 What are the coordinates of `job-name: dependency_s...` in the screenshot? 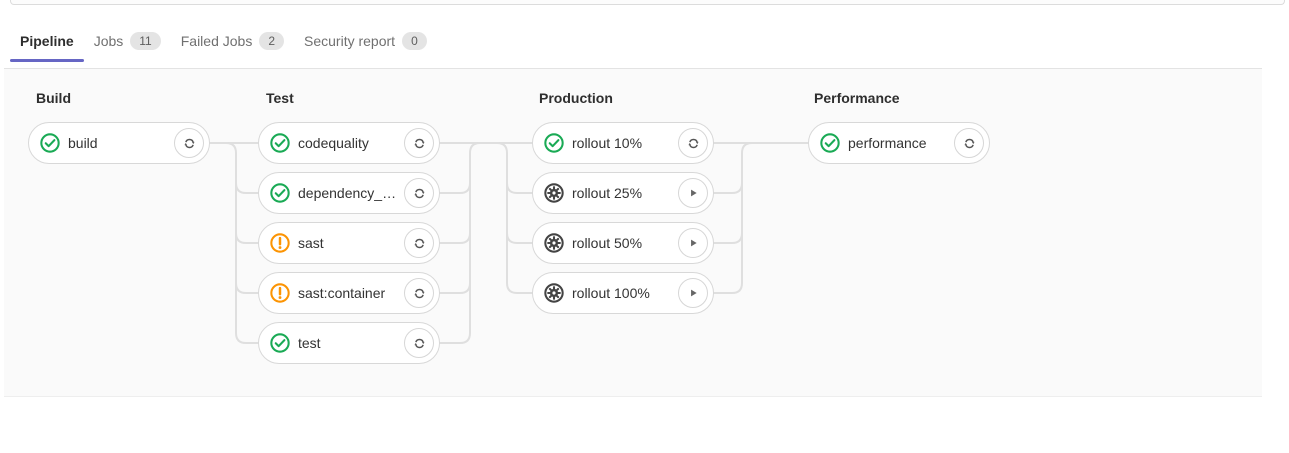 It's located at (349, 193).